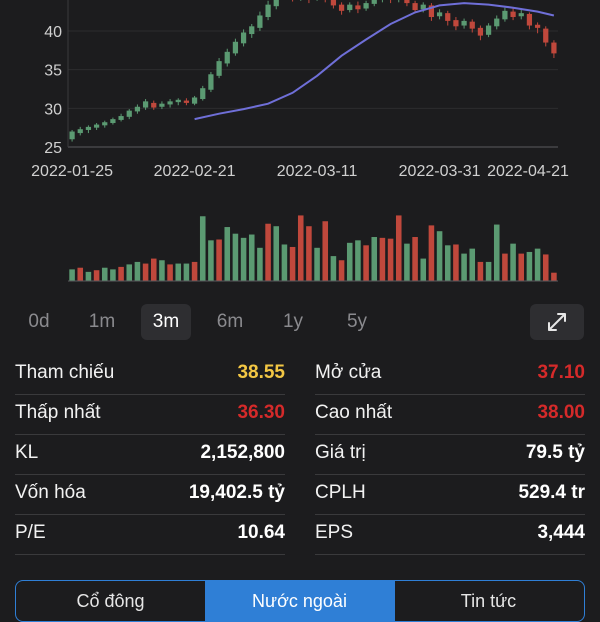  Describe the element at coordinates (394, 601) in the screenshot. I see `tab-divider` at that location.